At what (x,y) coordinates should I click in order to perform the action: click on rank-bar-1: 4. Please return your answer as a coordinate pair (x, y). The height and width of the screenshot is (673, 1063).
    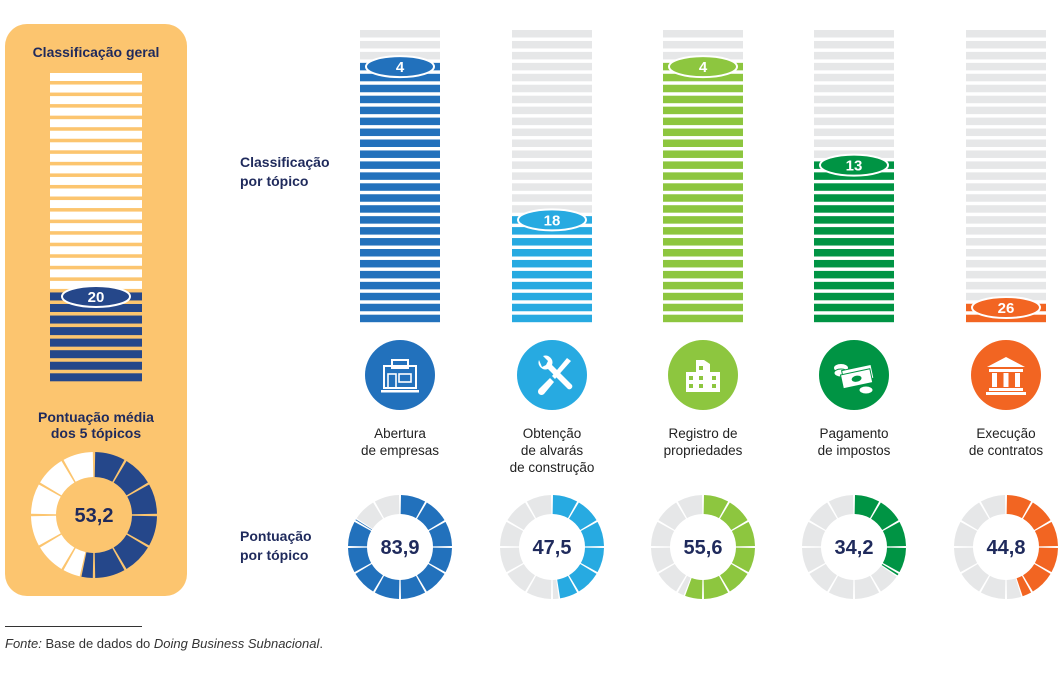
    Looking at the image, I should click on (400, 176).